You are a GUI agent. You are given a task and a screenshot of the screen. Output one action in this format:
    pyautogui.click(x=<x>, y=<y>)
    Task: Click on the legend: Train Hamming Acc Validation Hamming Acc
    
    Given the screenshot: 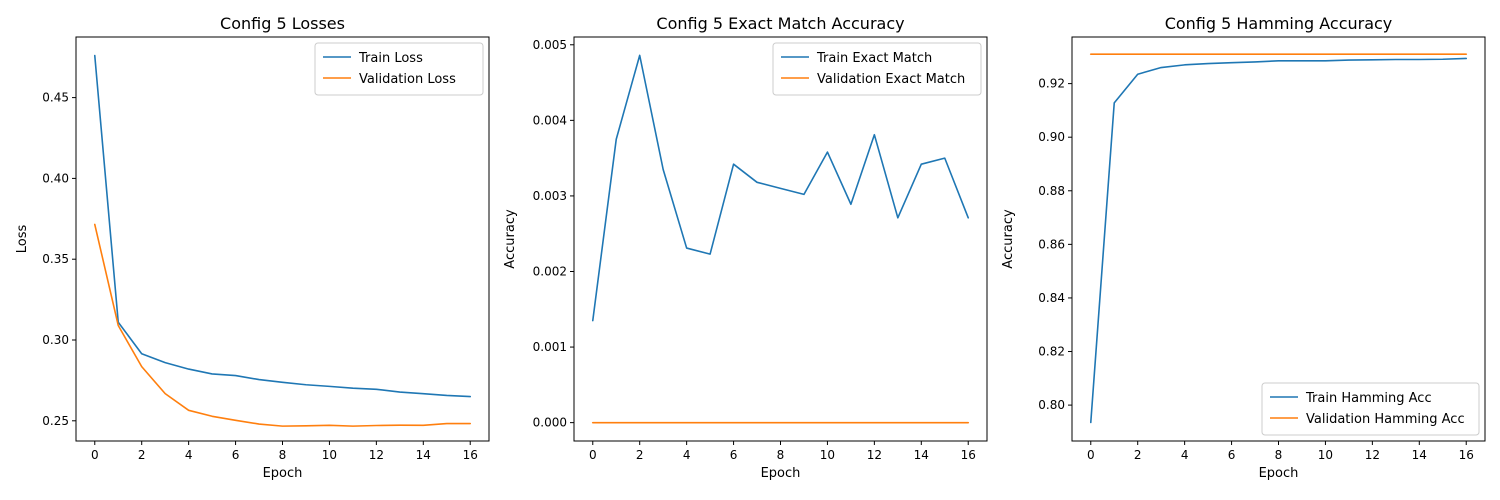 What is the action you would take?
    pyautogui.click(x=1370, y=409)
    